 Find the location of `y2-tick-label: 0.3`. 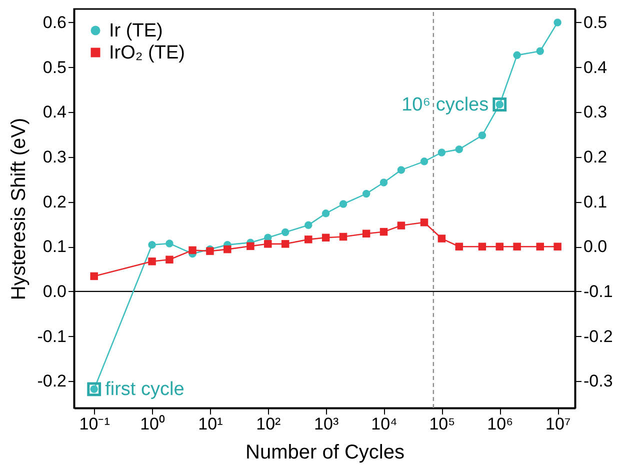

y2-tick-label: 0.3 is located at coordinates (596, 112).